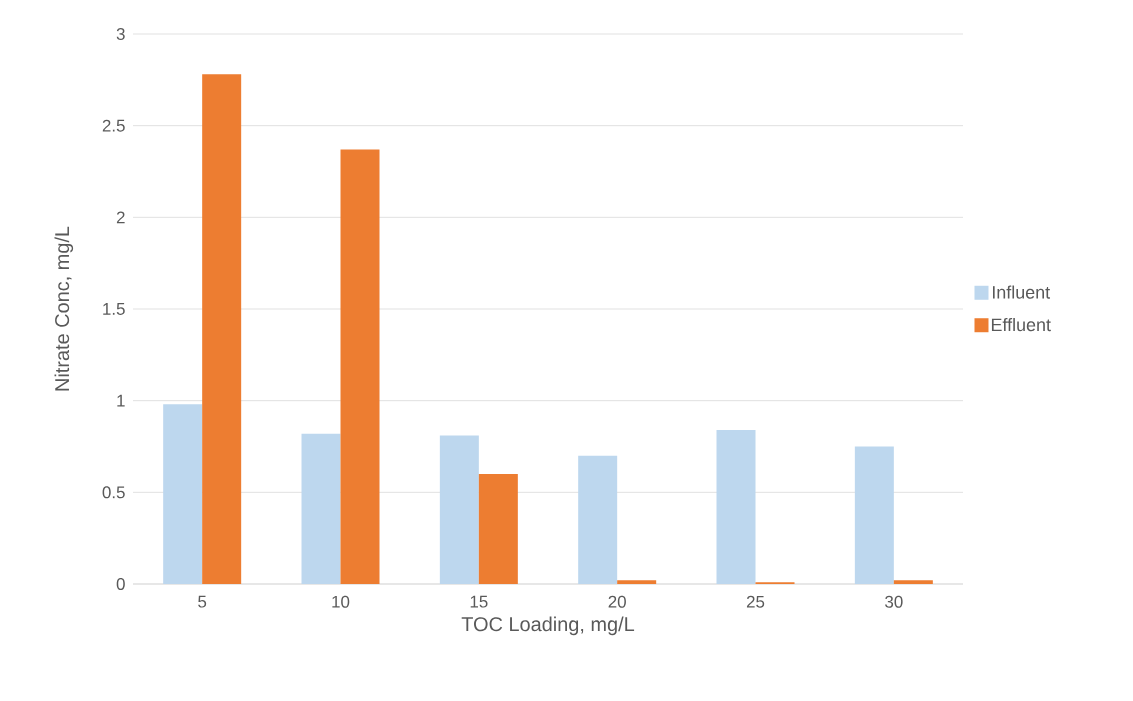 The width and height of the screenshot is (1133, 701). Describe the element at coordinates (120, 217) in the screenshot. I see `y-tick-label: 2` at that location.